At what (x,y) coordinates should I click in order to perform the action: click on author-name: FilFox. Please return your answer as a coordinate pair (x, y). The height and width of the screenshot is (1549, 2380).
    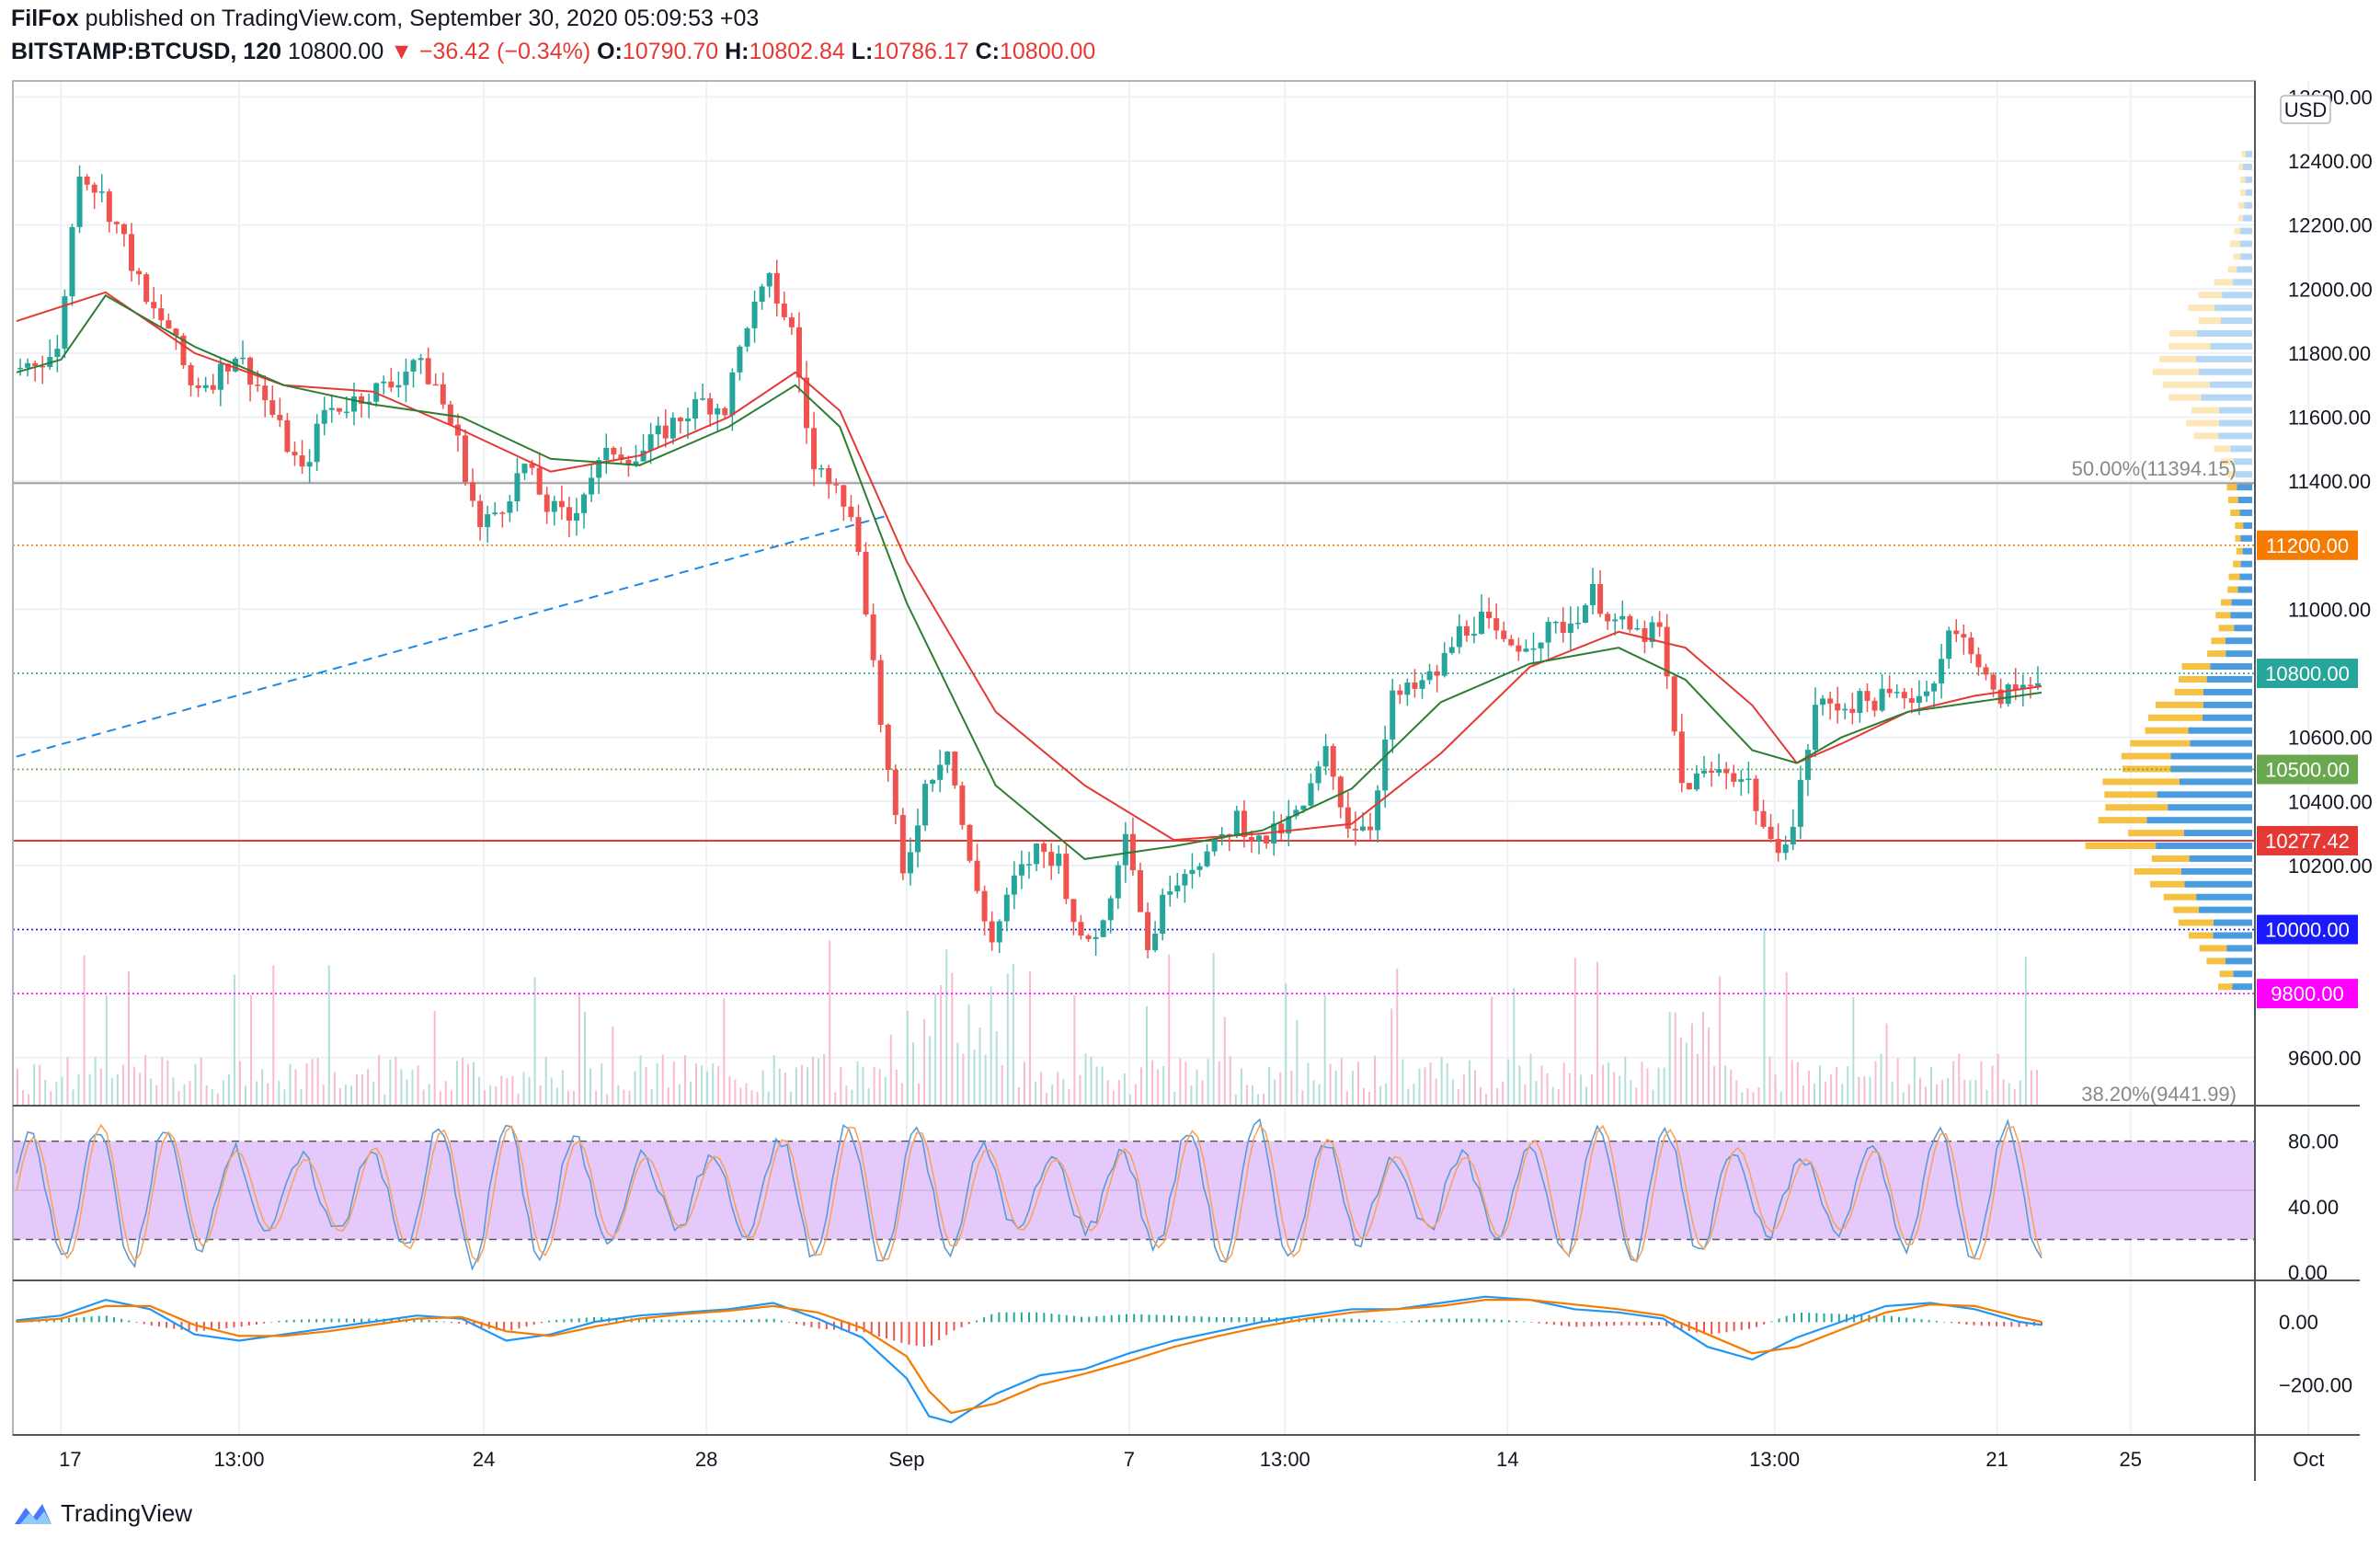
    Looking at the image, I should click on (45, 19).